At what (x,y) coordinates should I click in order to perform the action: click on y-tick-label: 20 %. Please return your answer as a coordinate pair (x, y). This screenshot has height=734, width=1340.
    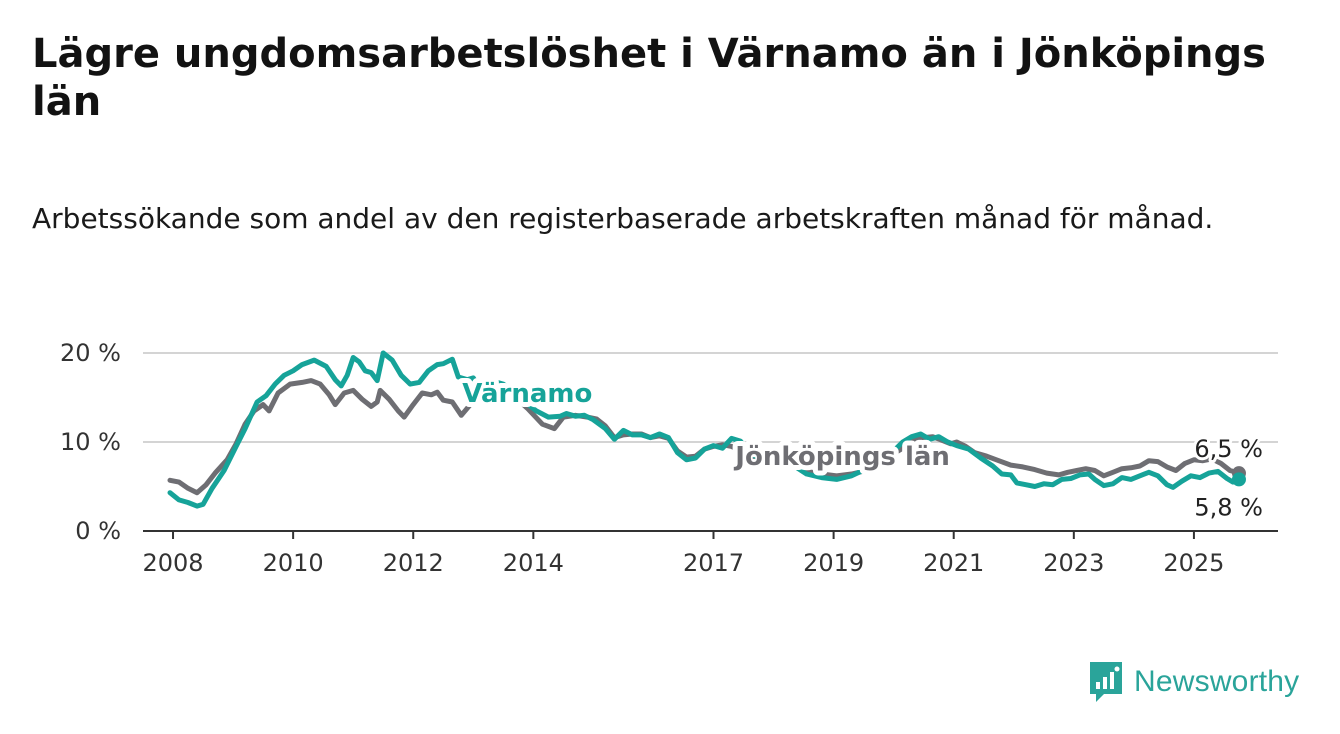
    Looking at the image, I should click on (90, 353).